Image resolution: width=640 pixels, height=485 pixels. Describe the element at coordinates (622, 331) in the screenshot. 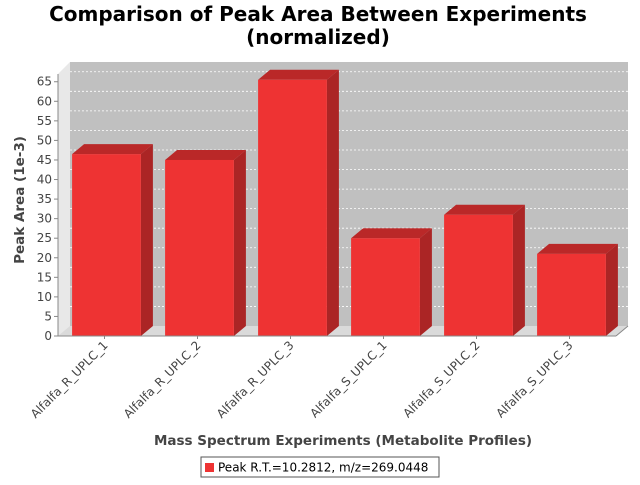

I see `x-axis-depth-line` at that location.